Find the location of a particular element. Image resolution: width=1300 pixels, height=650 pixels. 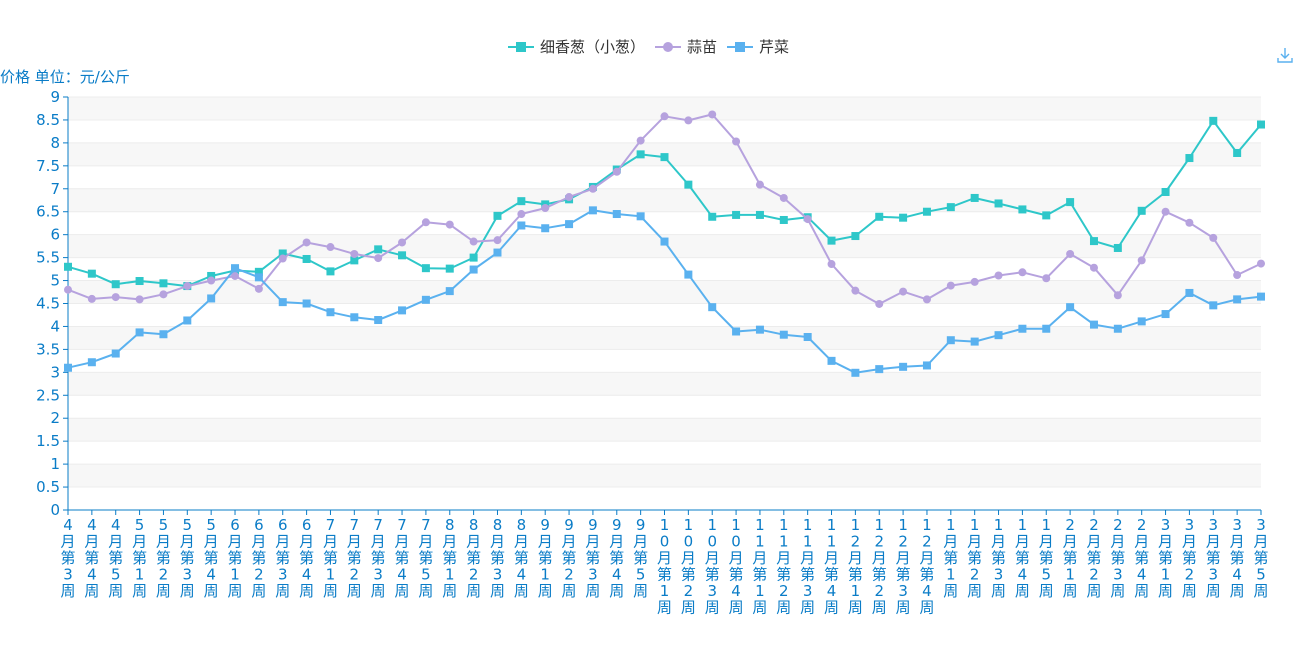

x-tick-label: 5 月第 4 周 is located at coordinates (211, 558).